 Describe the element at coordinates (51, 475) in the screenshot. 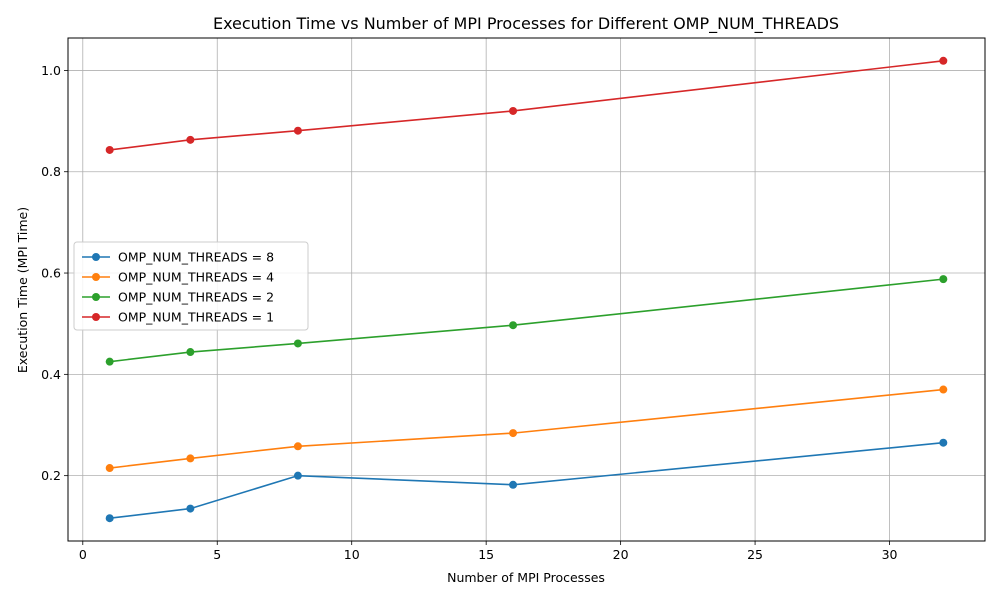

I see `y-tick-label: 0.2` at that location.